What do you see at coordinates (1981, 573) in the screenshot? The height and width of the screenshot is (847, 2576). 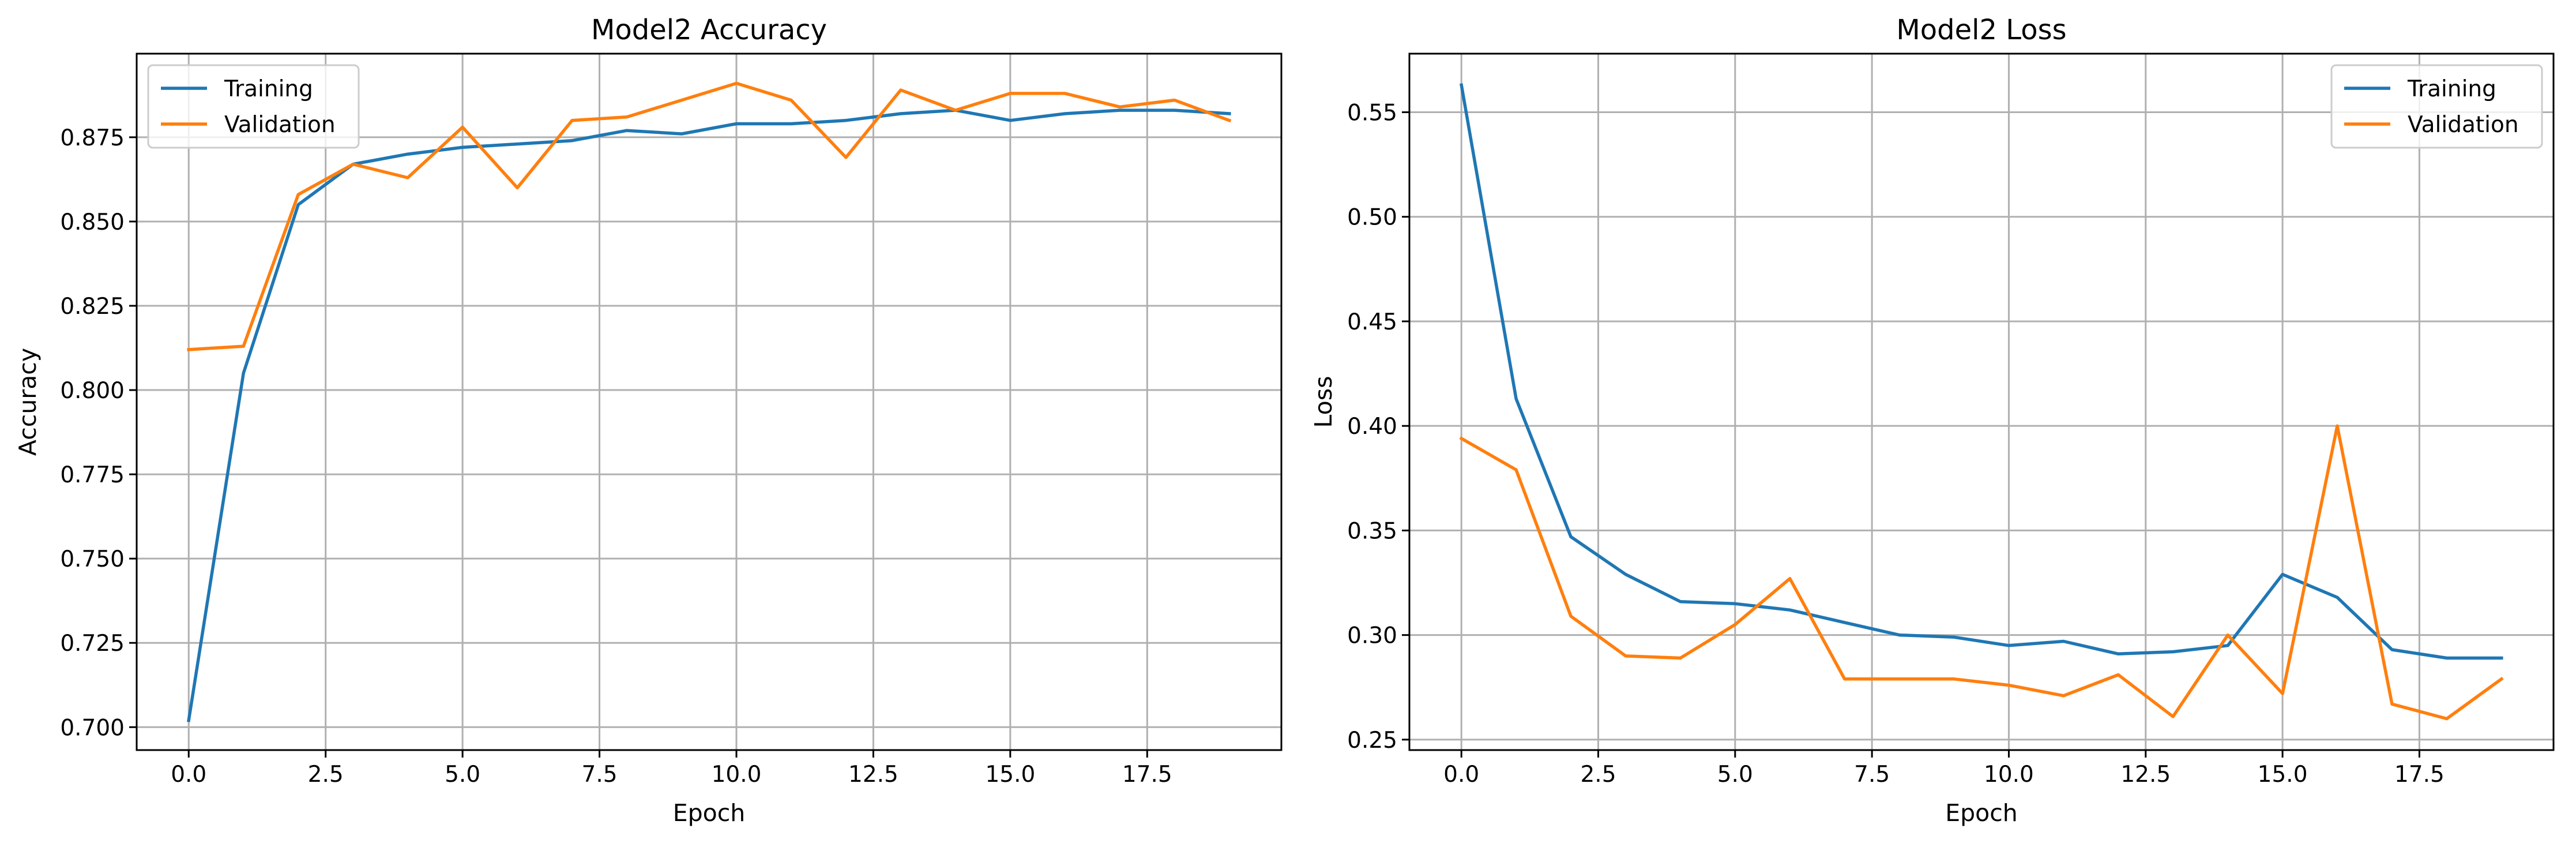 I see `loss-validation-line` at bounding box center [1981, 573].